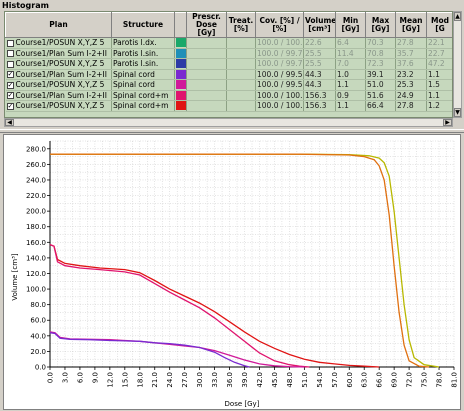 The image size is (464, 411). What do you see at coordinates (457, 64) in the screenshot?
I see `table-vertical-scrollbar: ▲ ▼` at bounding box center [457, 64].